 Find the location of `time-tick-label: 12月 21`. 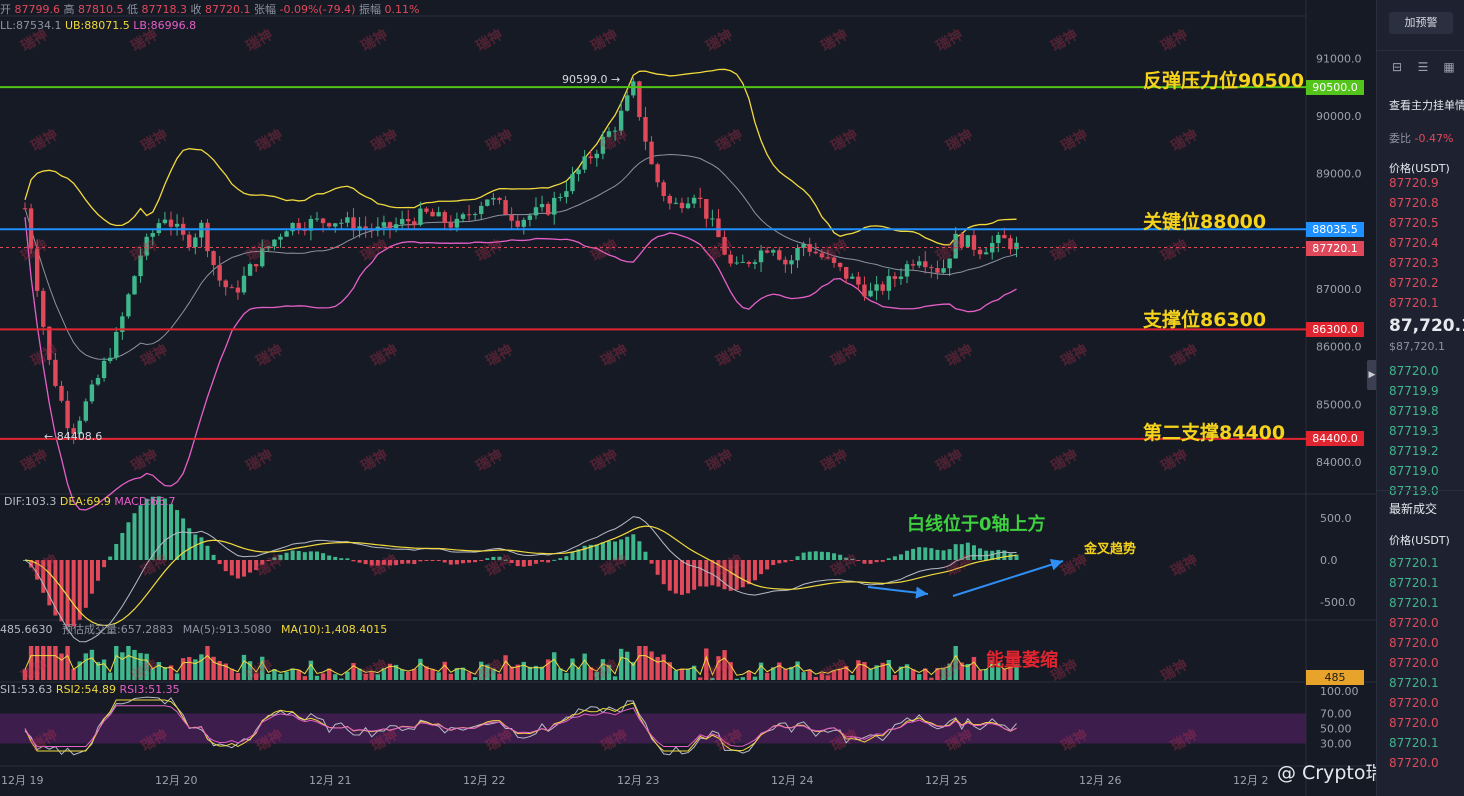

time-tick-label: 12月 21 is located at coordinates (330, 780).